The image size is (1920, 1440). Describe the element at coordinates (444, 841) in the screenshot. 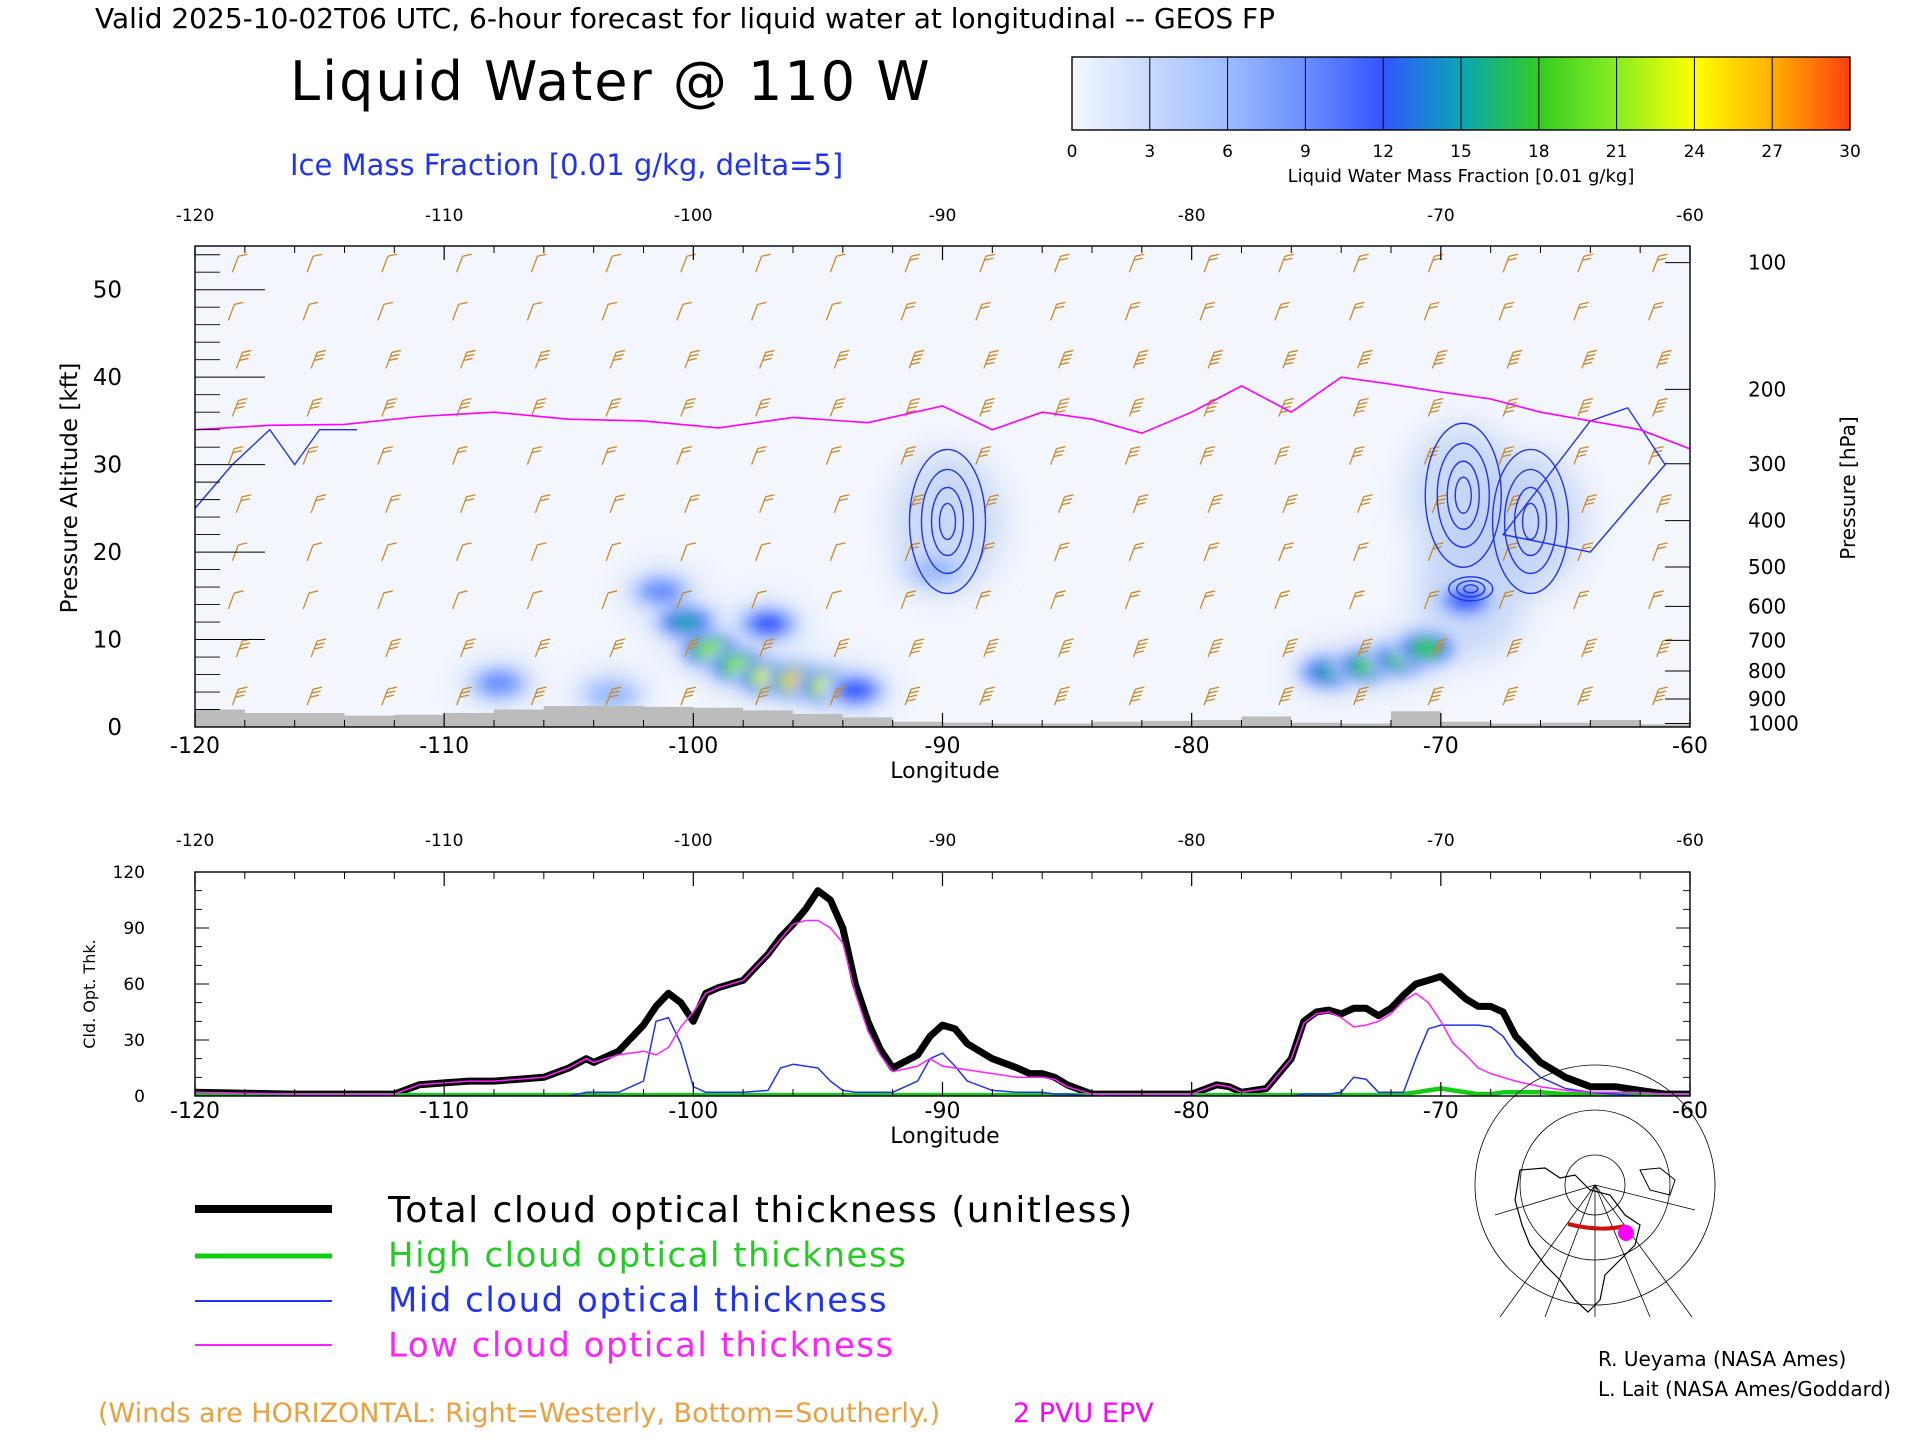

I see `x-tick-label-top: -110` at that location.